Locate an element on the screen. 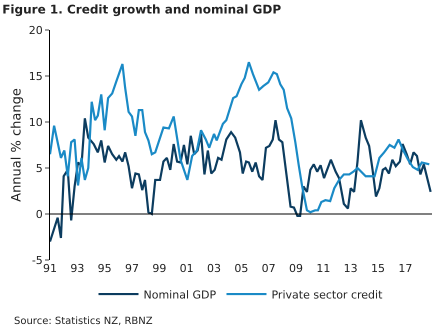 The height and width of the screenshot is (330, 446). x-tick-label: 03 is located at coordinates (214, 268).